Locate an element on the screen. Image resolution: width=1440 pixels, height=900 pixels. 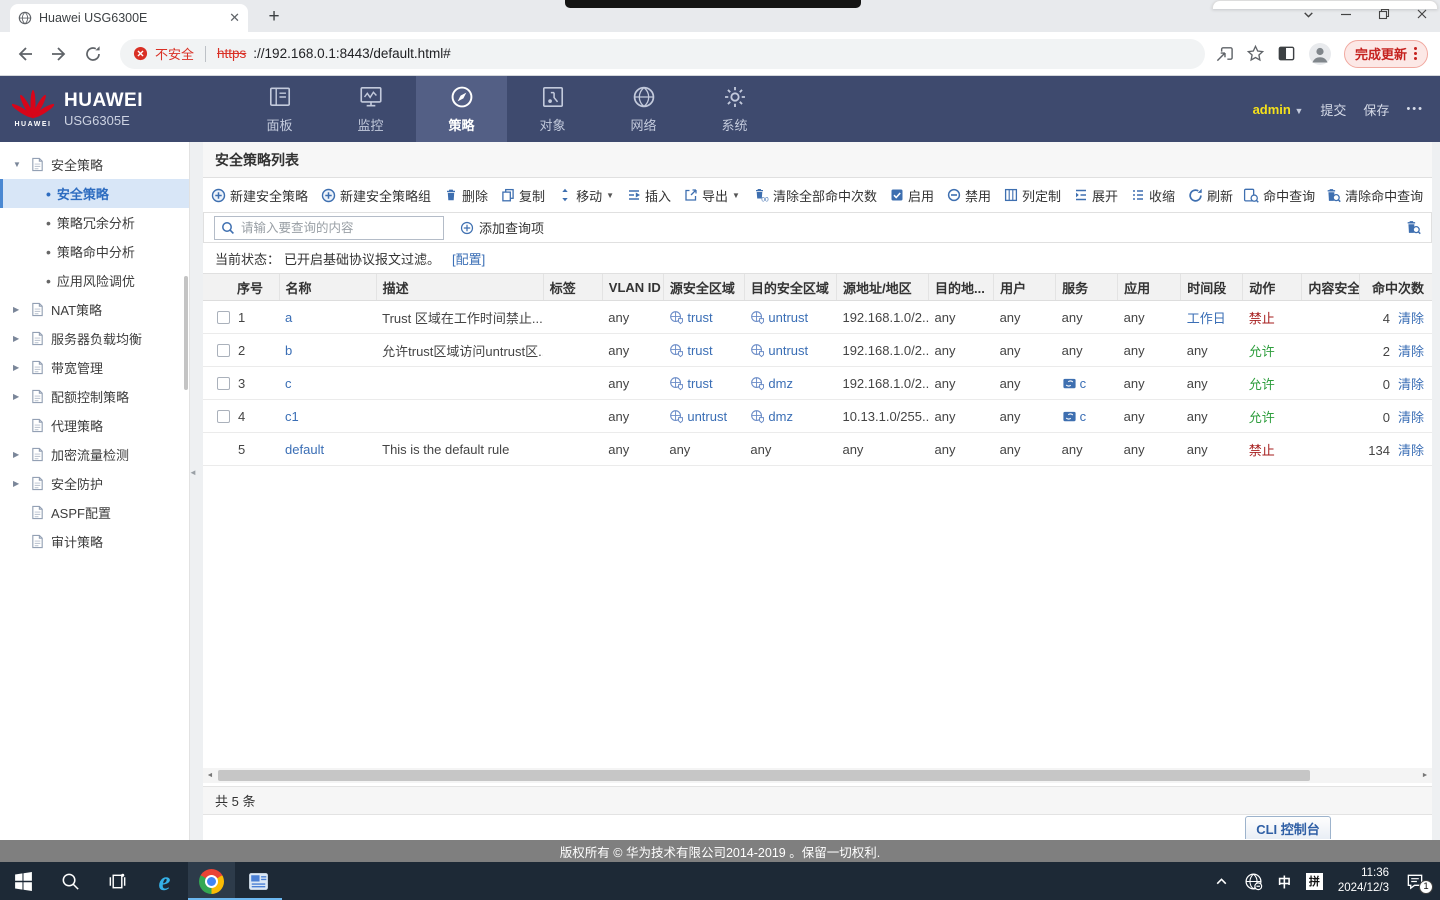
zone-link: dmz is located at coordinates (780, 416).